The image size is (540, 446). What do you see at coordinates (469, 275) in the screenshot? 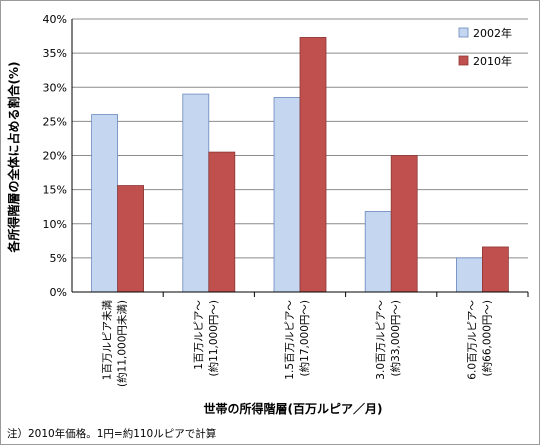
I see `bar-2002年-4` at bounding box center [469, 275].